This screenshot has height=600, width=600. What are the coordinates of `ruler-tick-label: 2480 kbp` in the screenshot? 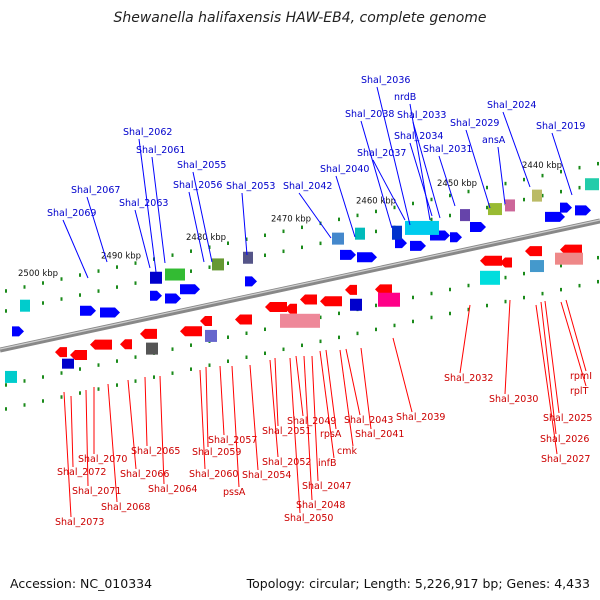 It's located at (206, 238).